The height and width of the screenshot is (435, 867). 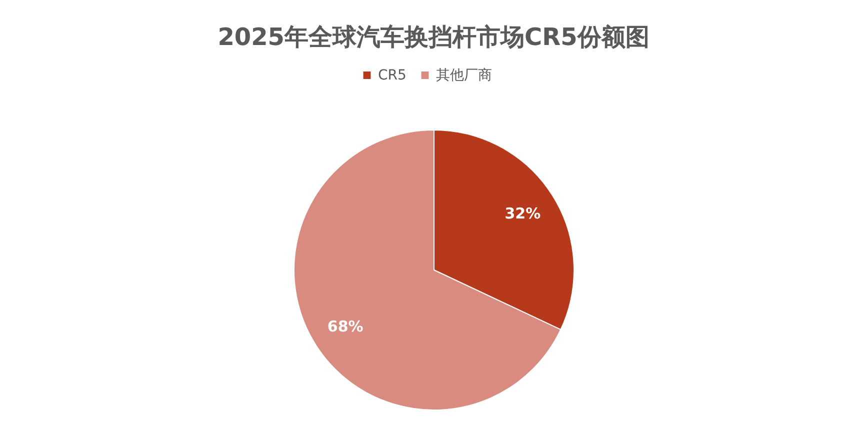 I want to click on chart-title: 2025年全球汽车换挡杆市场CR5份额图, so click(x=434, y=37).